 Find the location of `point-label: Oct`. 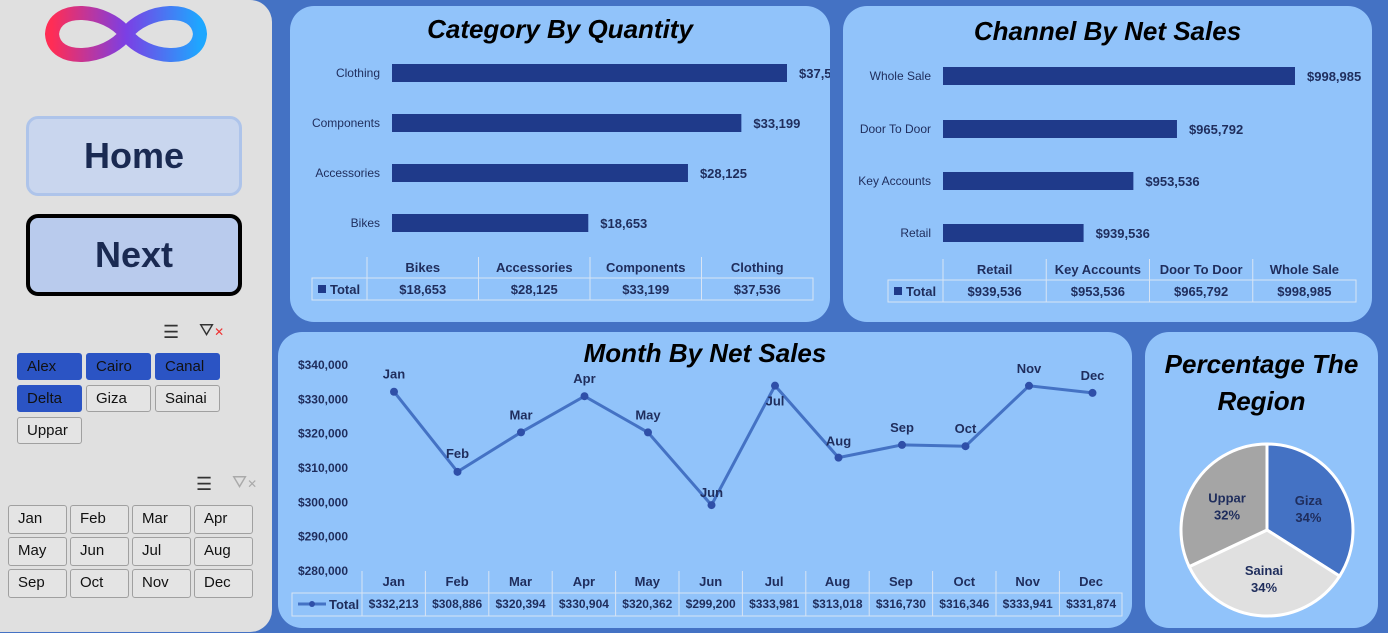

point-label: Oct is located at coordinates (966, 428).